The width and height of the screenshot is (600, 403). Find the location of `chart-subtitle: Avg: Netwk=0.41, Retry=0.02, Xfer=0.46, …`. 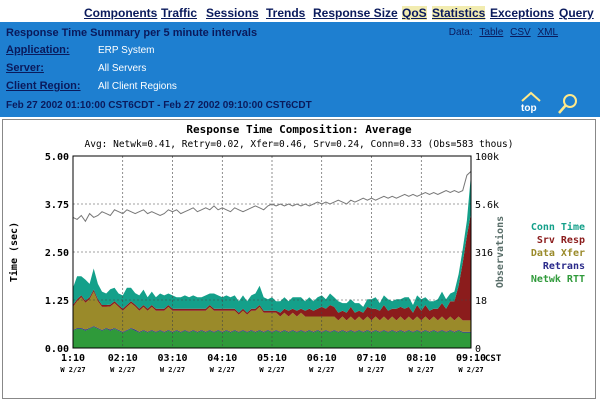

chart-subtitle: Avg: Netwk=0.41, Retry=0.02, Xfer=0.46, … is located at coordinates (299, 144).